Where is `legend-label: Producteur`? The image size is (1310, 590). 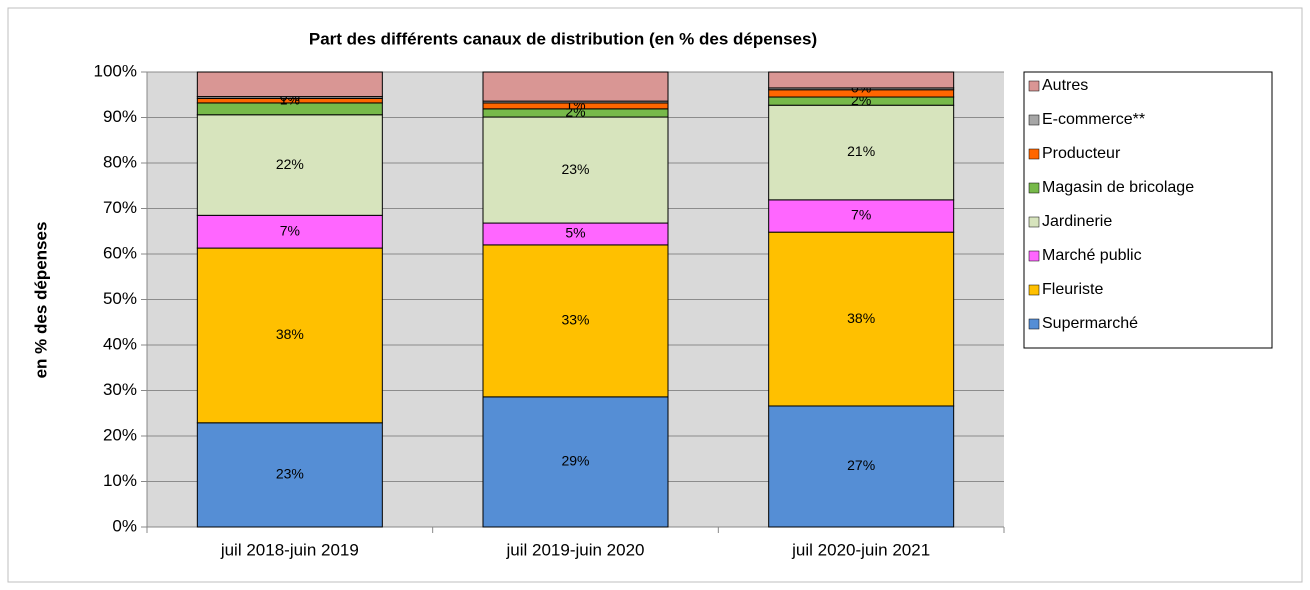
legend-label: Producteur is located at coordinates (1081, 153).